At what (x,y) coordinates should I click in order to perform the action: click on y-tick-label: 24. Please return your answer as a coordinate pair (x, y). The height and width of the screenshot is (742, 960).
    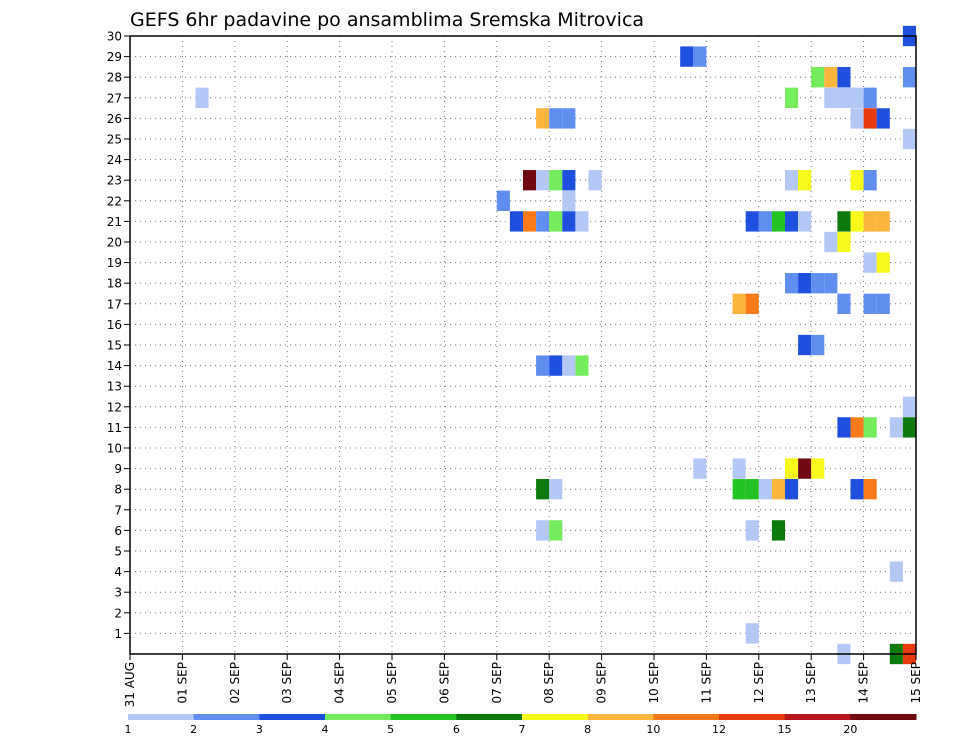
    Looking at the image, I should click on (114, 160).